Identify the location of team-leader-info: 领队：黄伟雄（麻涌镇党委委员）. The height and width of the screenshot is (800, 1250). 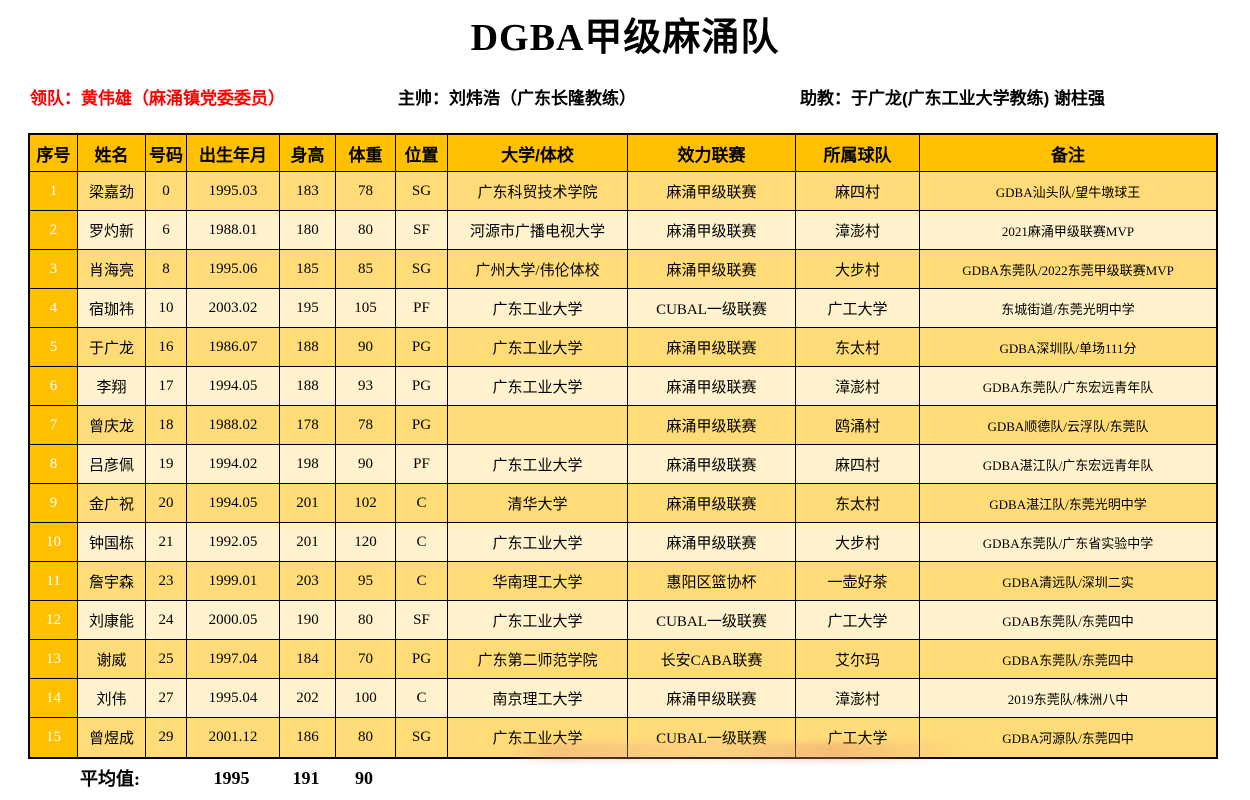
(157, 98).